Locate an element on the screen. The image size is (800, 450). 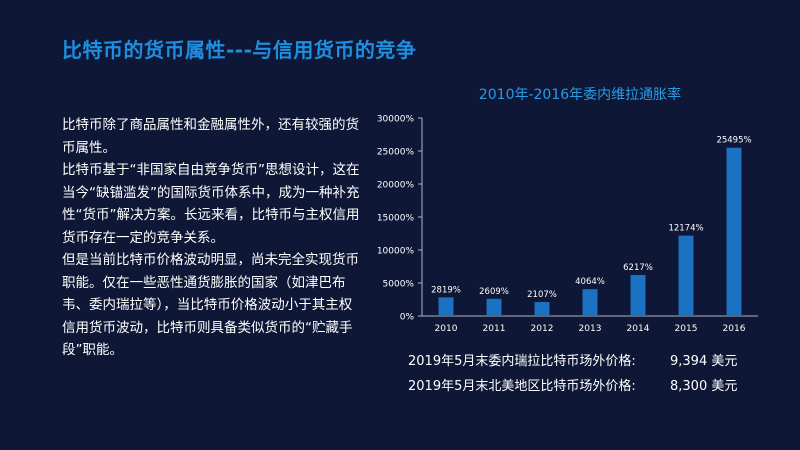
x-tick-label: 2011 is located at coordinates (494, 329).